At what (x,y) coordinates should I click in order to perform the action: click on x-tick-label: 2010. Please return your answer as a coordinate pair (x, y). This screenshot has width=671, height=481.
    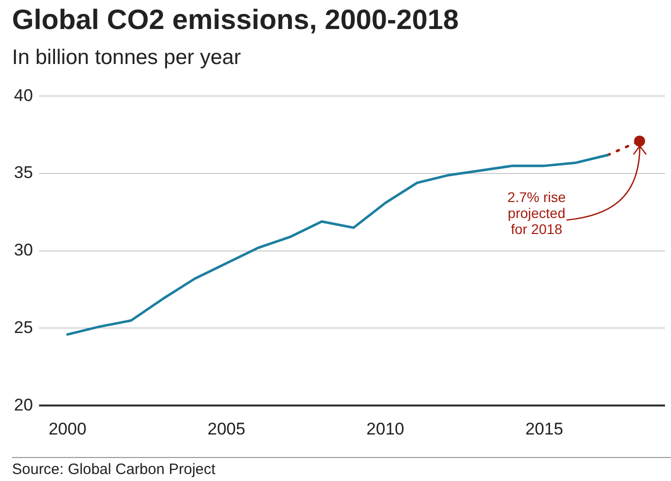
    Looking at the image, I should click on (385, 428).